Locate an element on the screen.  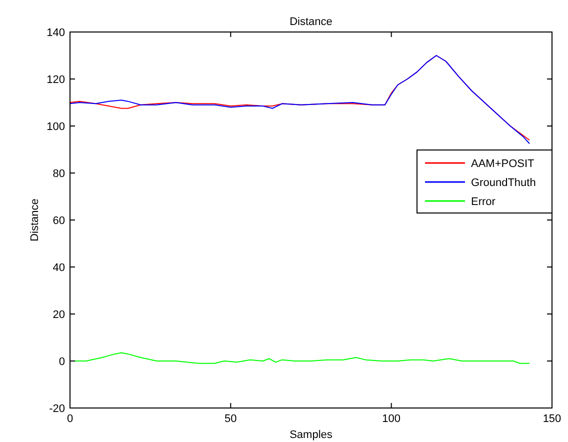
legend-label: GroundThuth is located at coordinates (503, 183).